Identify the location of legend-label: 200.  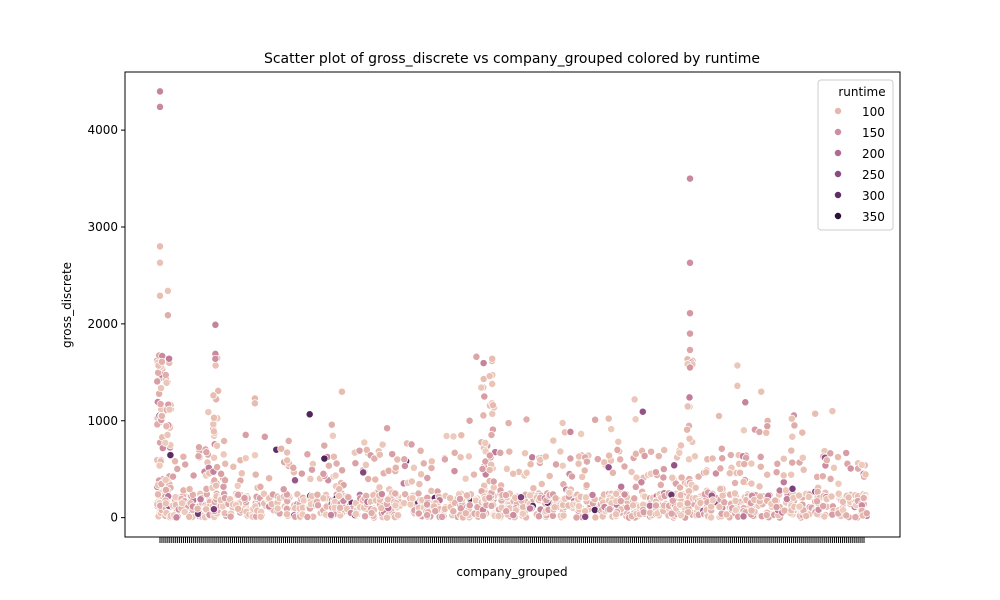
(873, 154).